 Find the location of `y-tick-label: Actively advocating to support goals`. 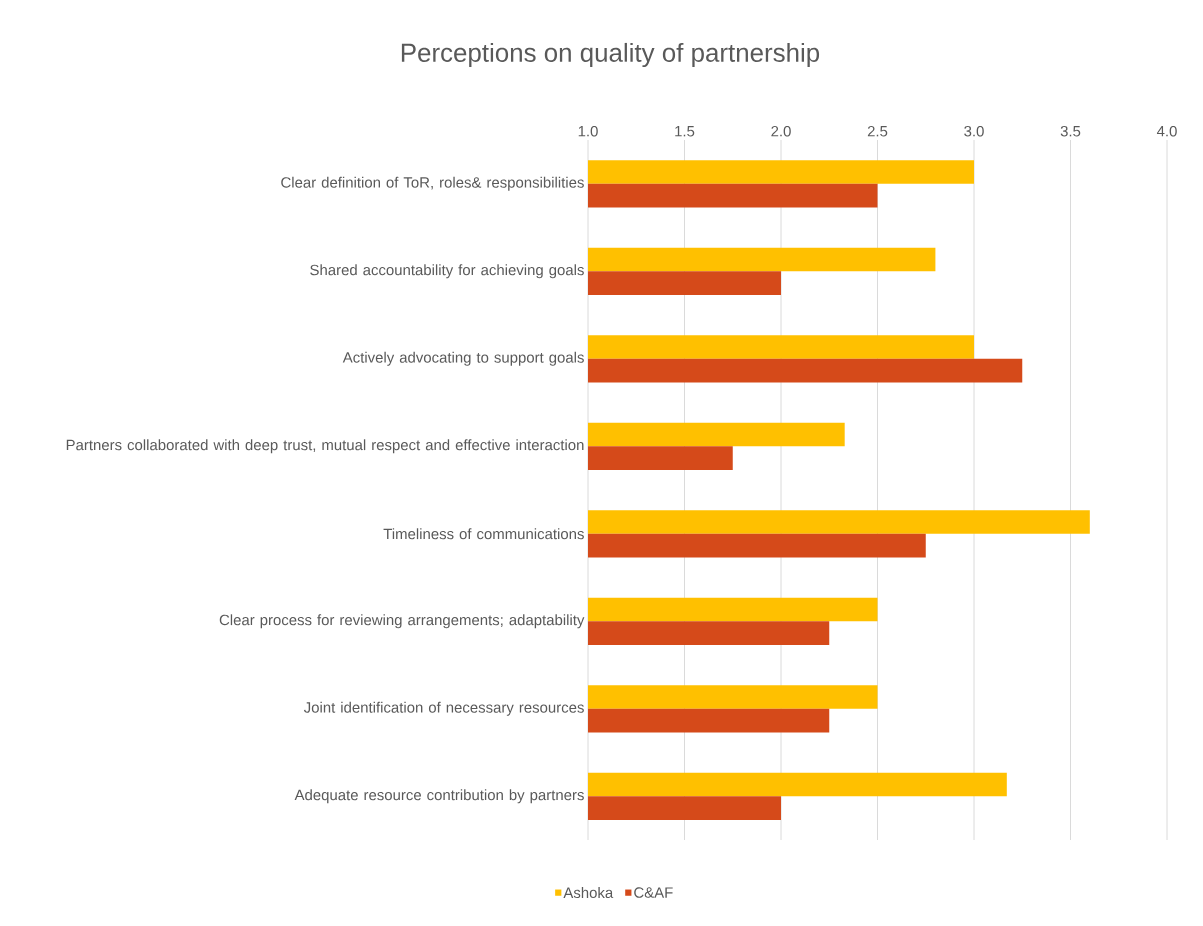

y-tick-label: Actively advocating to support goals is located at coordinates (463, 358).